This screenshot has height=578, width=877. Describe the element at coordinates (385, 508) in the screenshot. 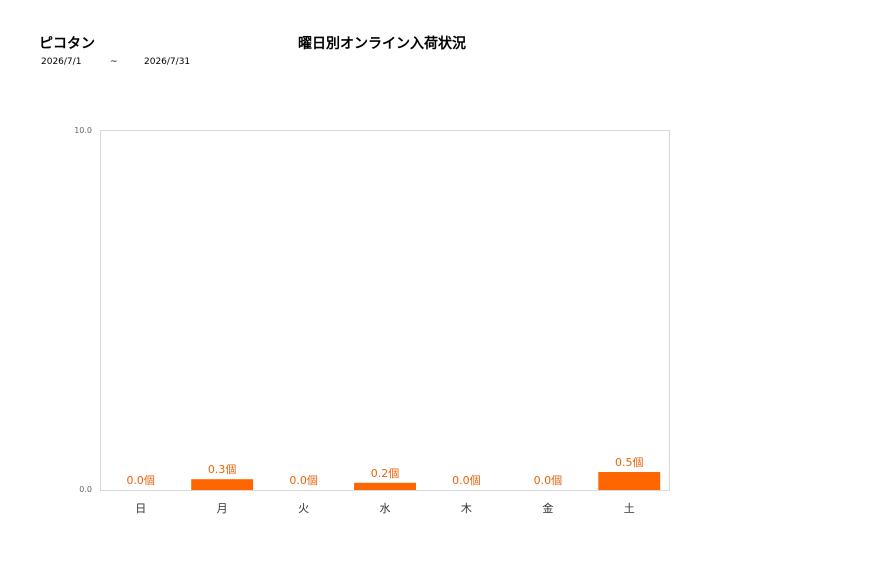

I see `x-tick-label-3: 水` at that location.